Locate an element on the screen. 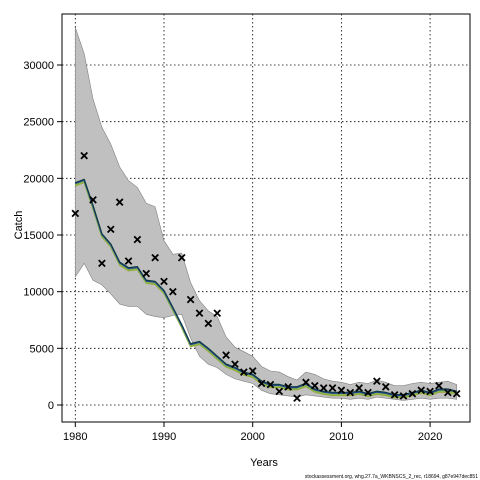 This screenshot has height=480, width=480. y-tick-label: 15000 is located at coordinates (38, 236).